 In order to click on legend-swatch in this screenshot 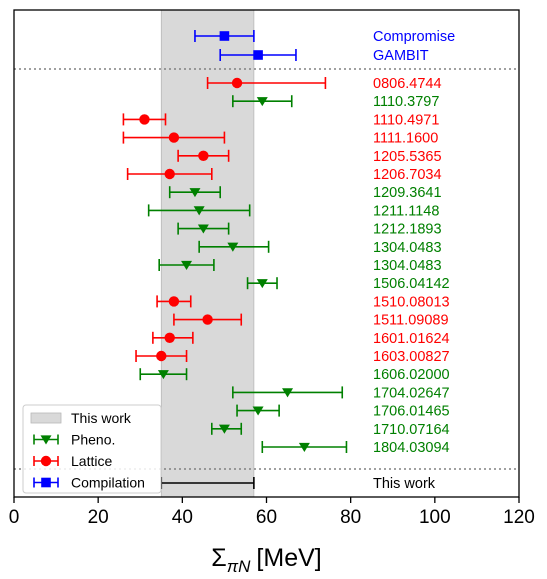, I will do `click(46, 418)`.